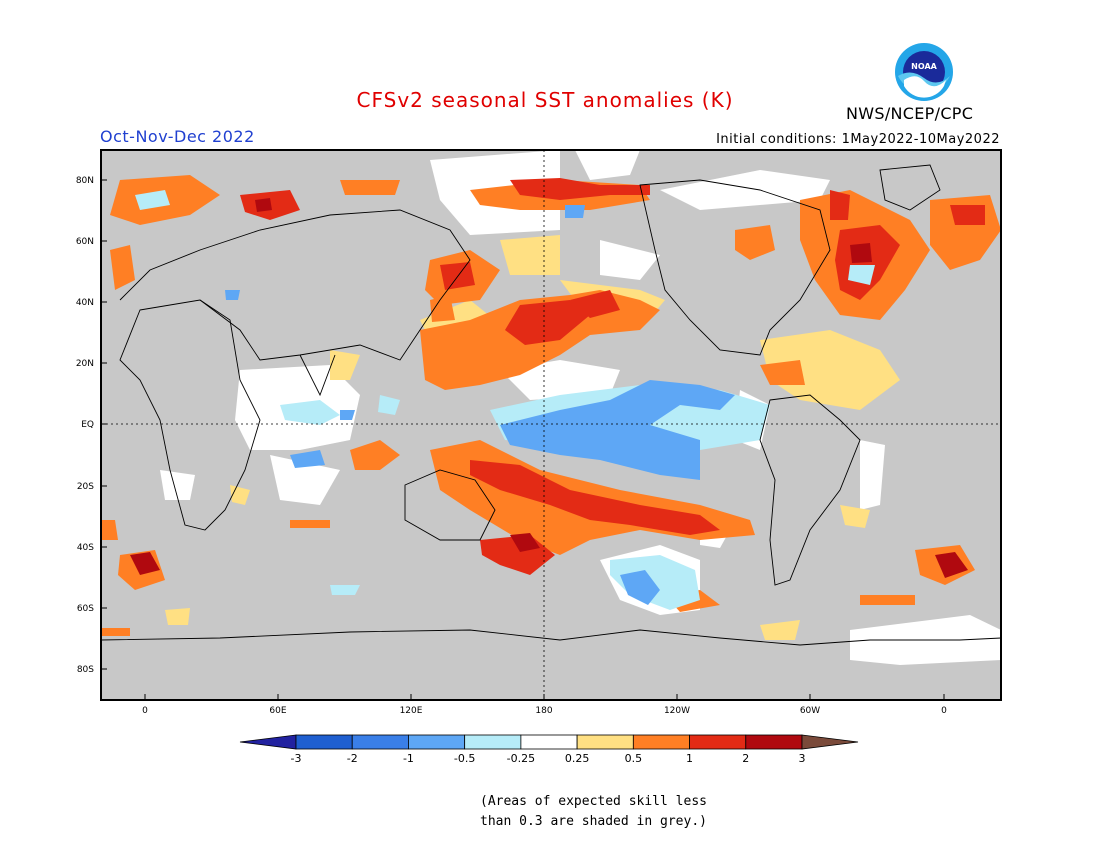 This screenshot has width=1100, height=850. What do you see at coordinates (464, 758) in the screenshot?
I see `colorbar-tick-label: -0.5` at bounding box center [464, 758].